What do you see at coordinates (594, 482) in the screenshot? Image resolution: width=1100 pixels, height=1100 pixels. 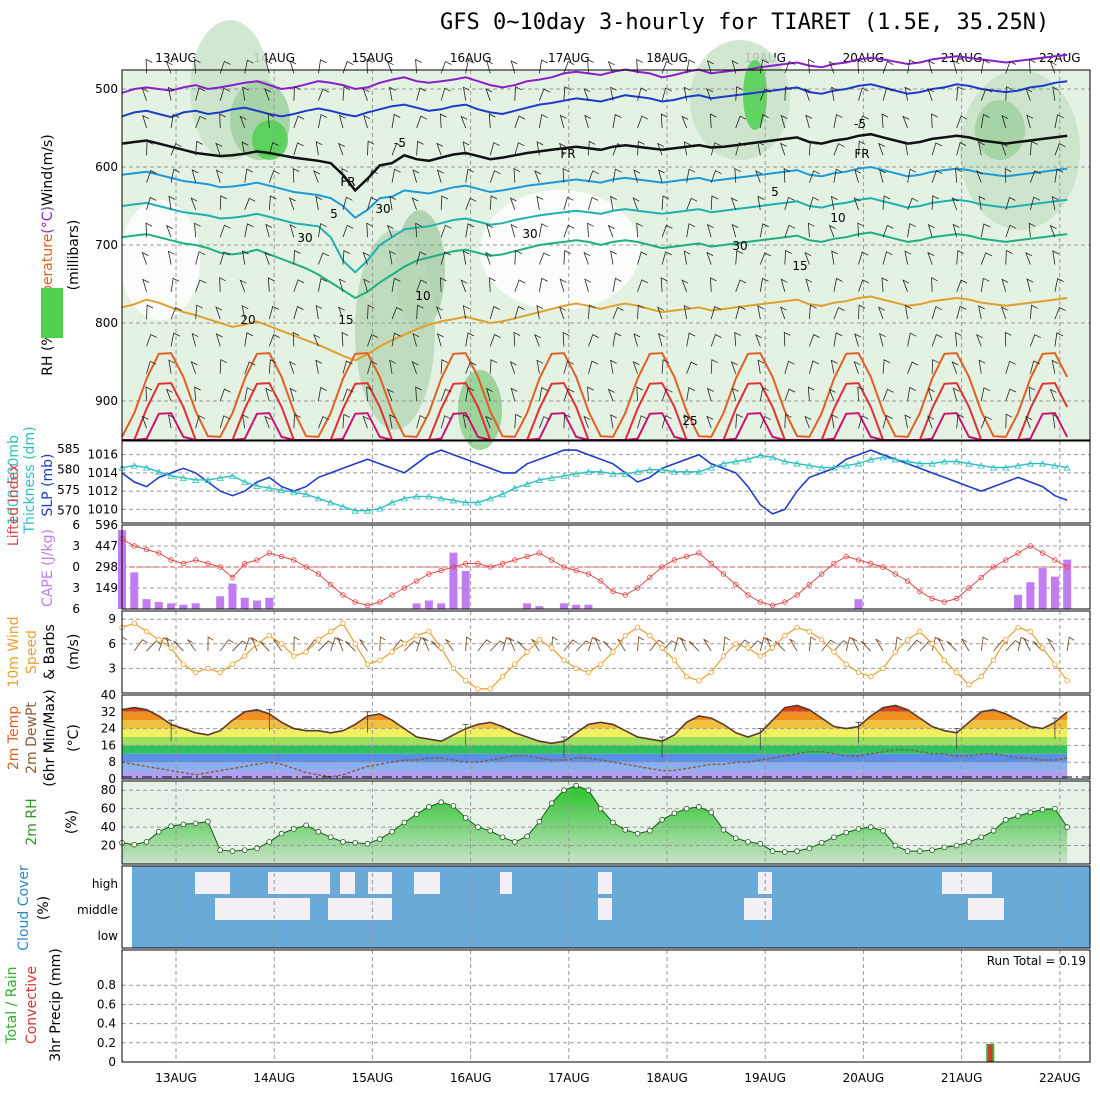 I see `slp-line` at bounding box center [594, 482].